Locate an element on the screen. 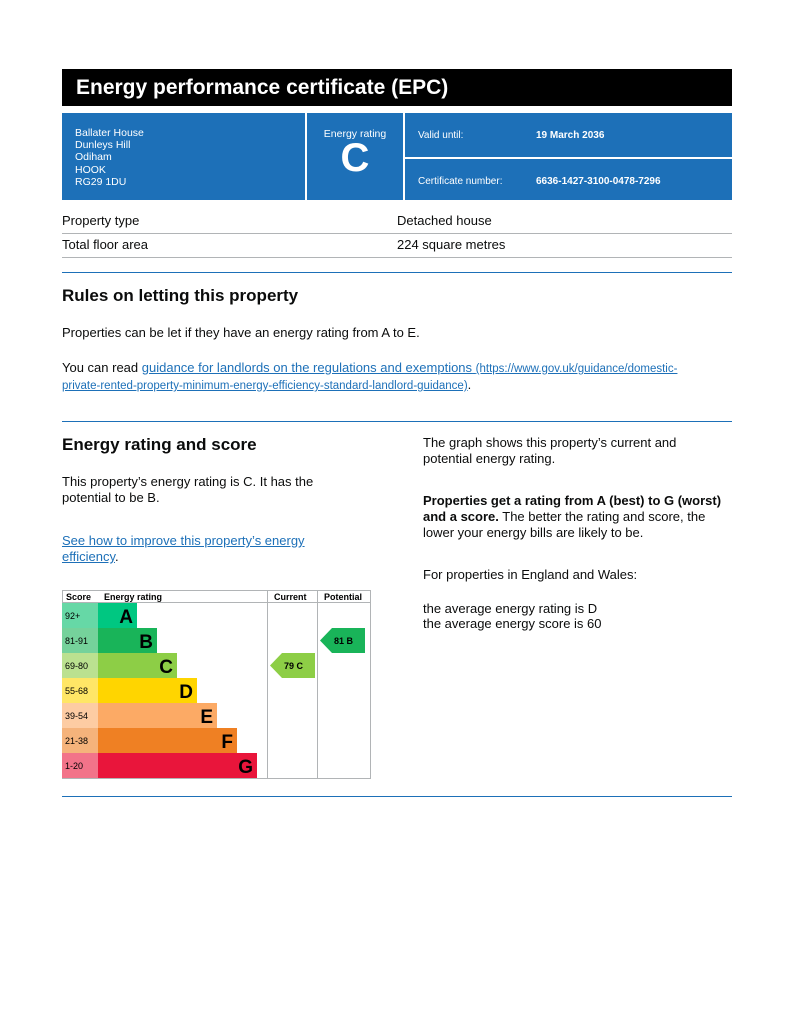 The height and width of the screenshot is (1024, 793). score-cell-F is located at coordinates (80, 740).